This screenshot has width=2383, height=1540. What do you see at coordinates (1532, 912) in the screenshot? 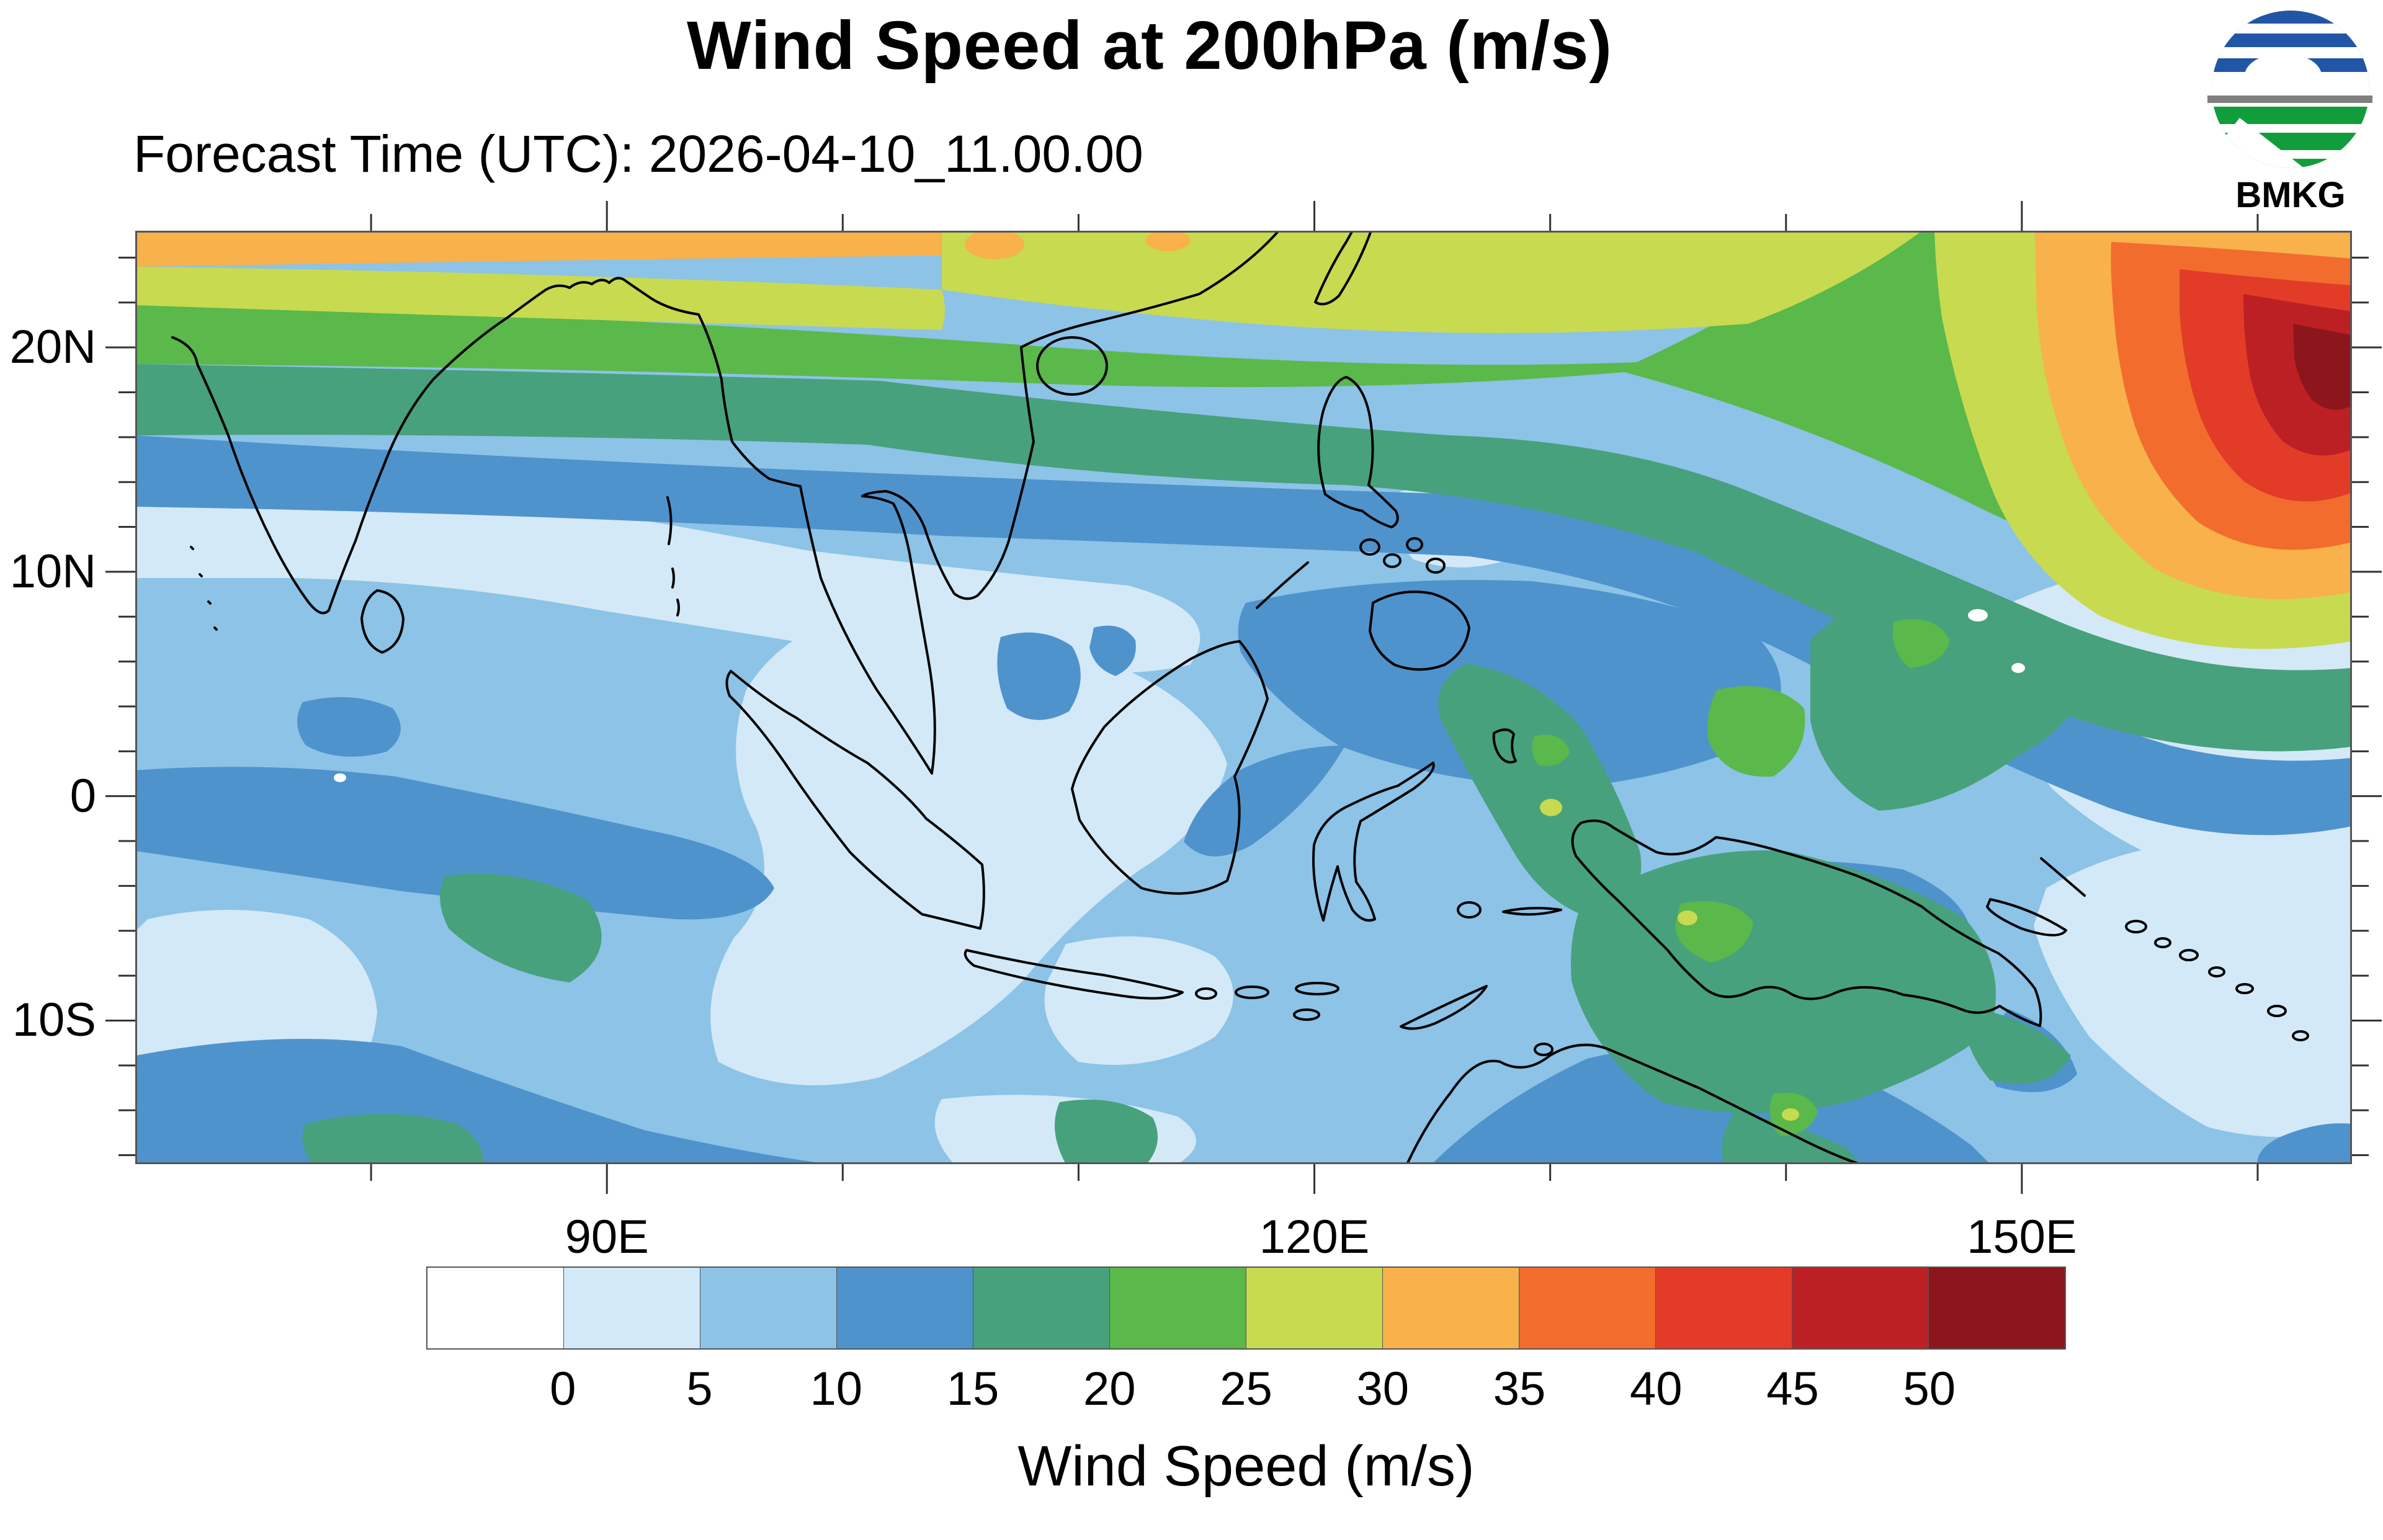
I see `coastline-seram` at bounding box center [1532, 912].